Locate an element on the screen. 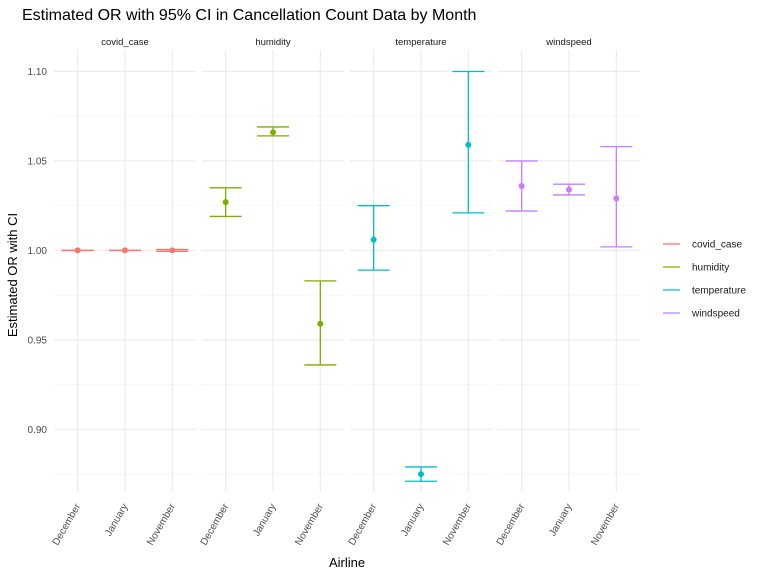 The height and width of the screenshot is (576, 768). errorbar-humidity-january is located at coordinates (273, 131).